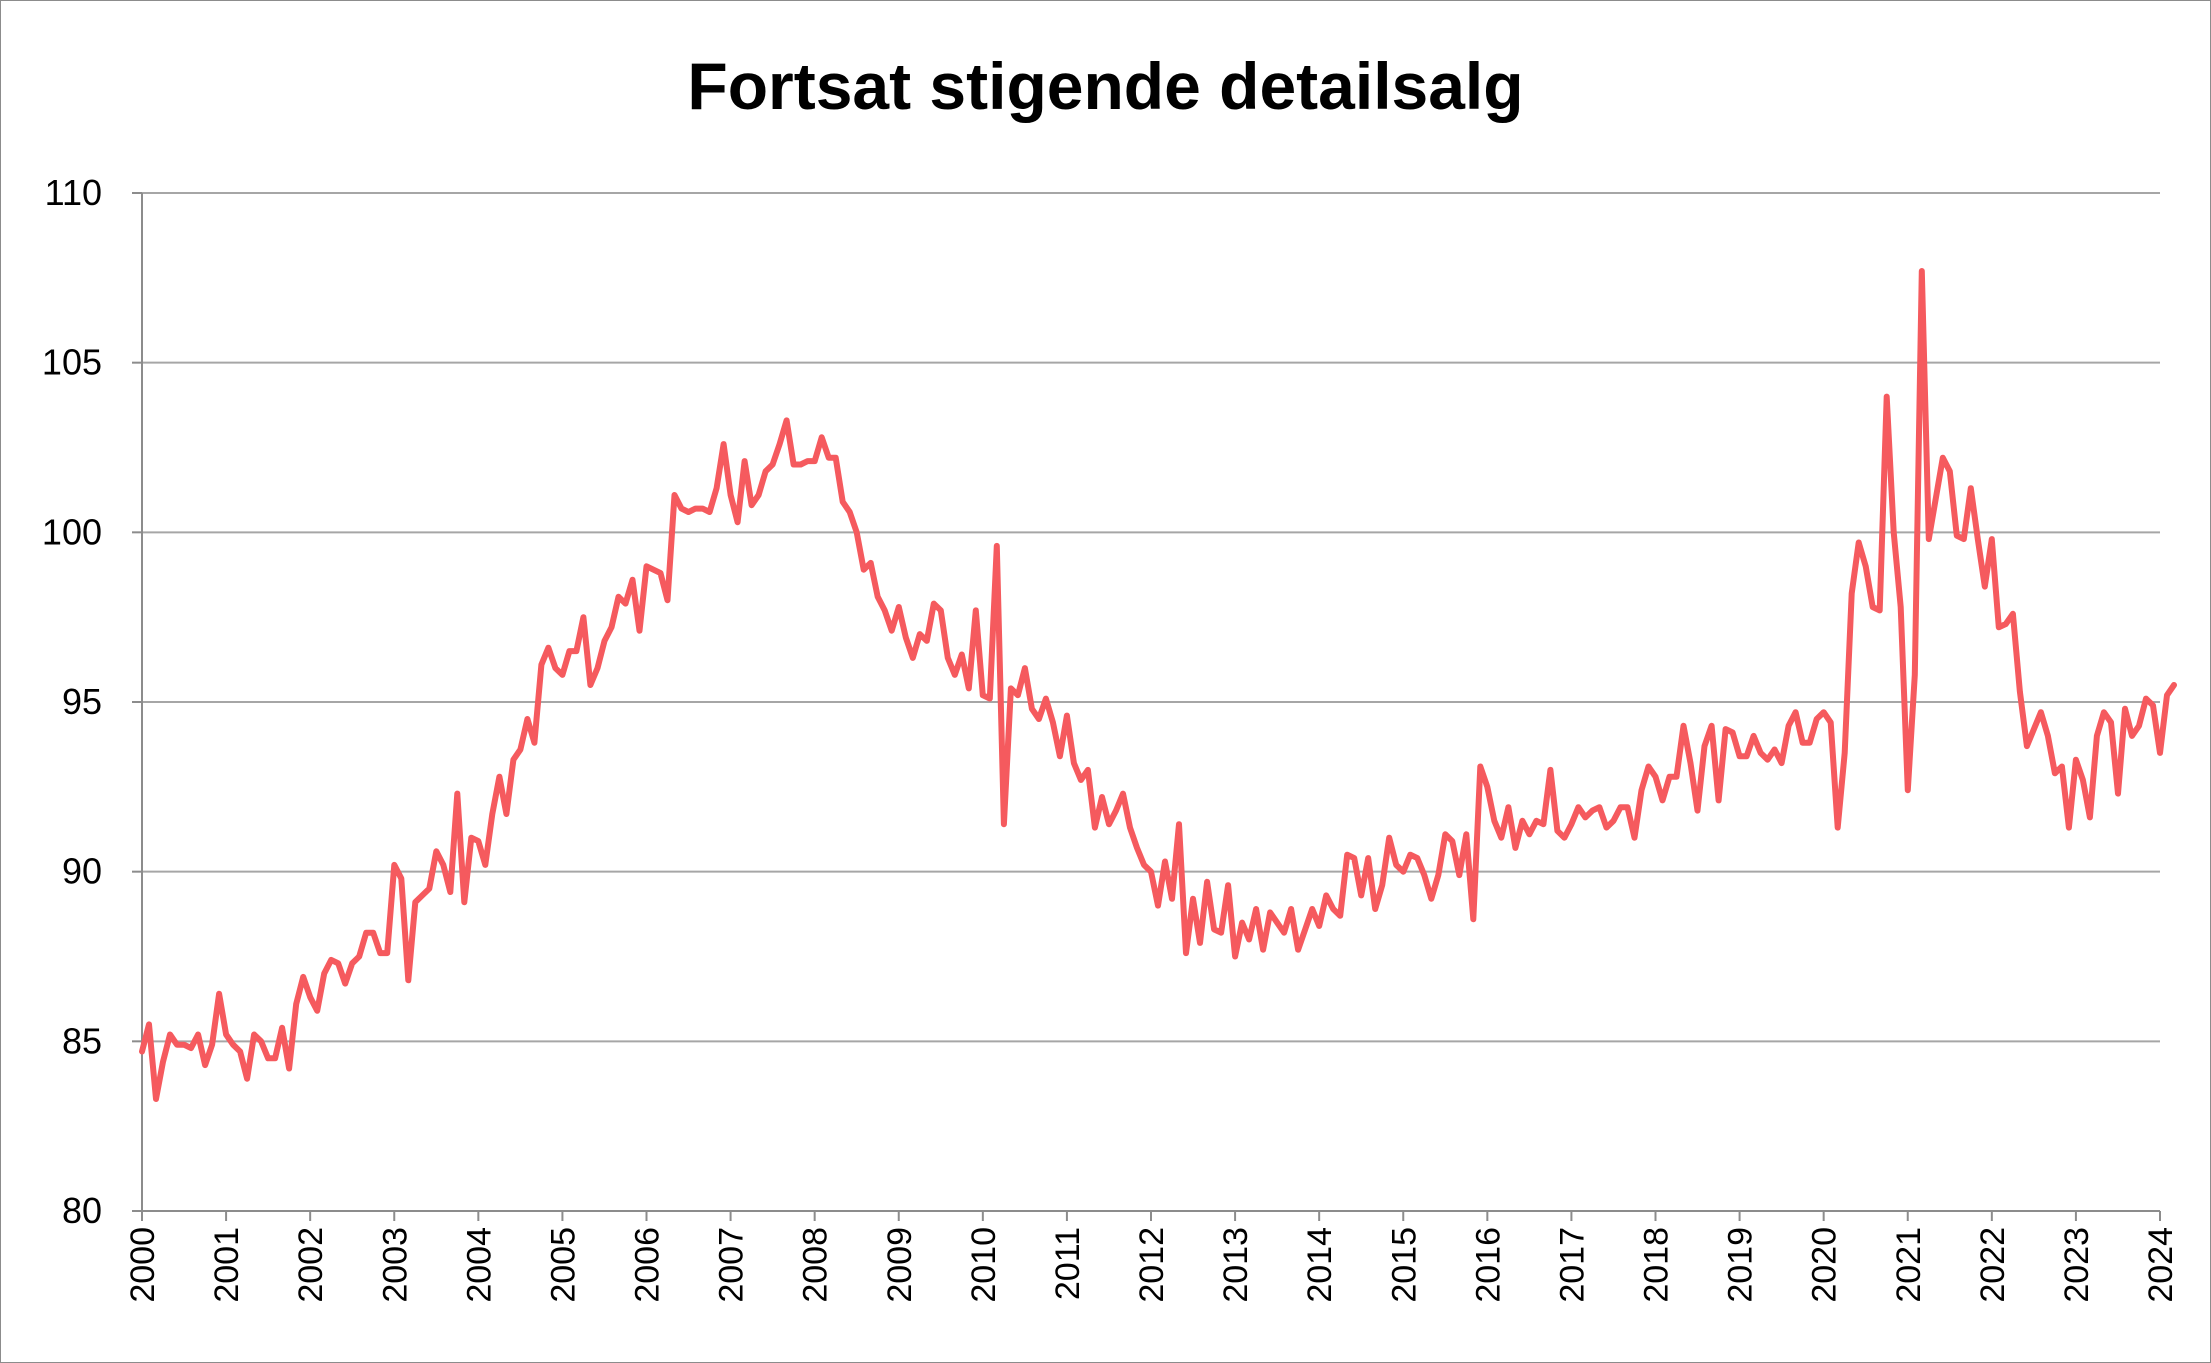  What do you see at coordinates (1068, 1263) in the screenshot?
I see `x-tick-label: 2011` at bounding box center [1068, 1263].